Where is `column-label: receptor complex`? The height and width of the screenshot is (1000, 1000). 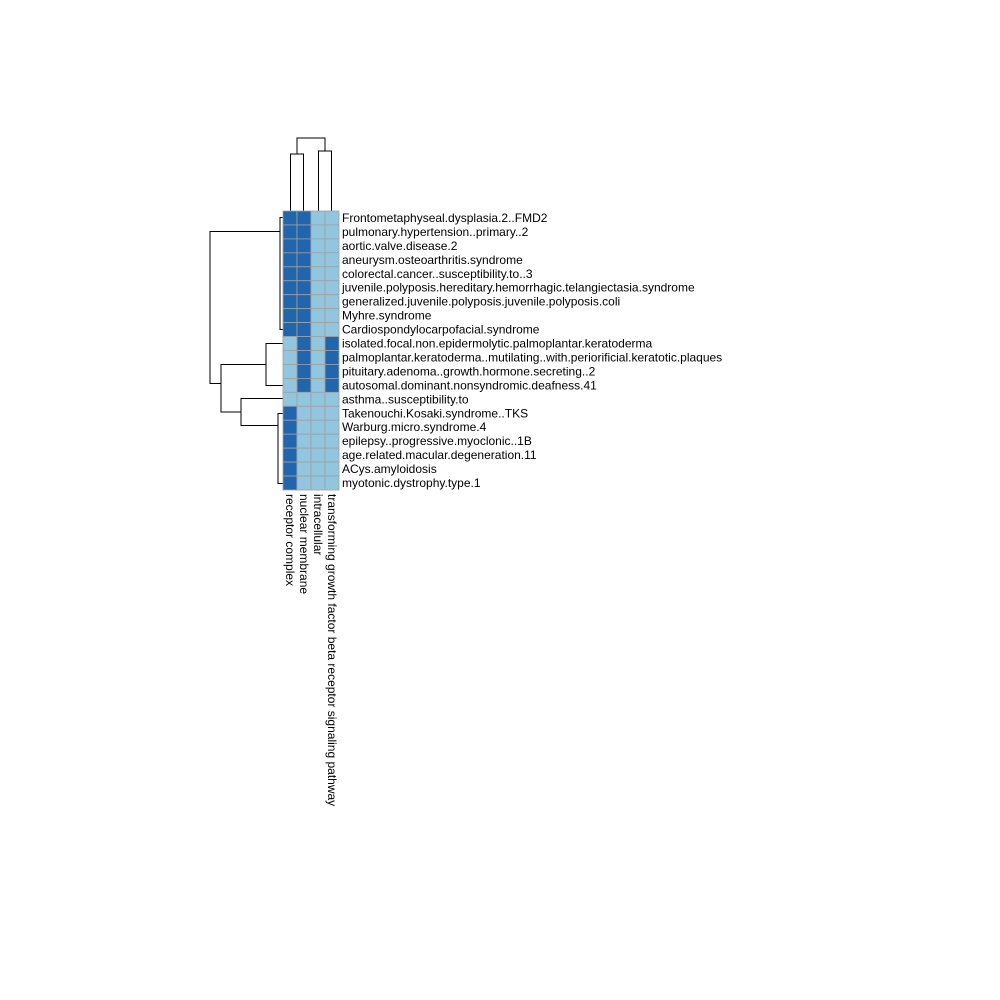 column-label: receptor complex is located at coordinates (290, 540).